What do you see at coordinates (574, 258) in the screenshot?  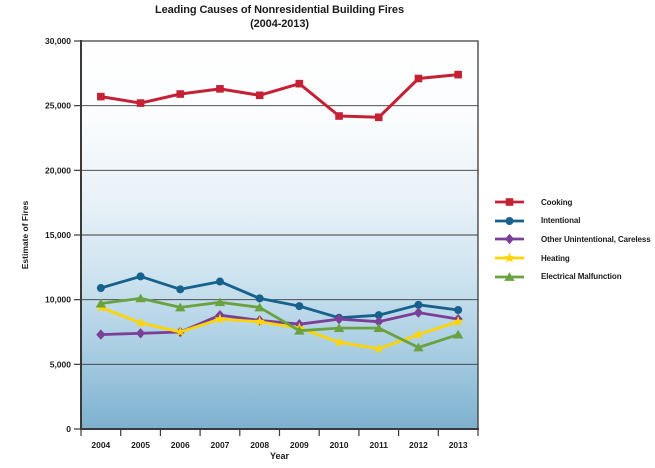 I see `legend-item-heating: Heating` at bounding box center [574, 258].